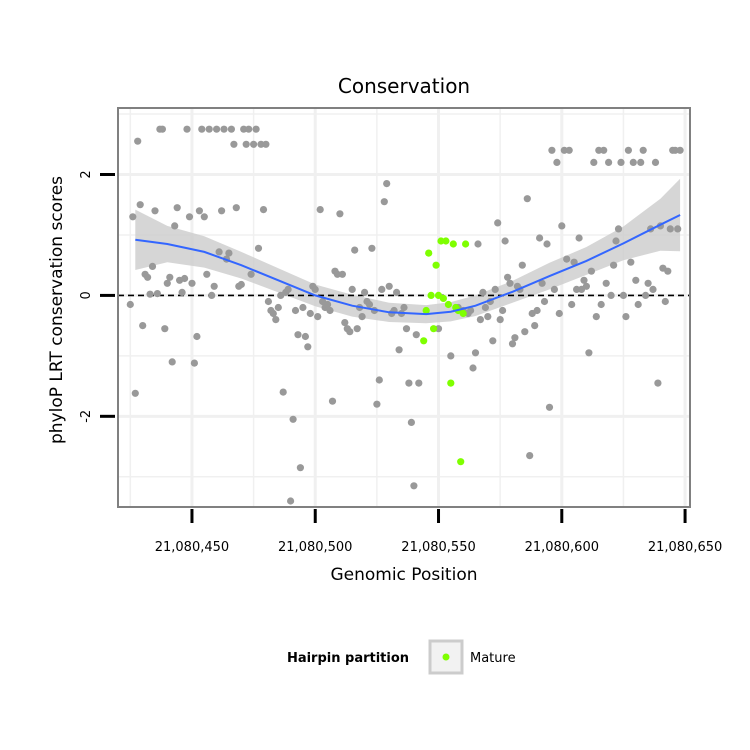 This screenshot has height=750, width=750. I want to click on confidence-band, so click(408, 251).